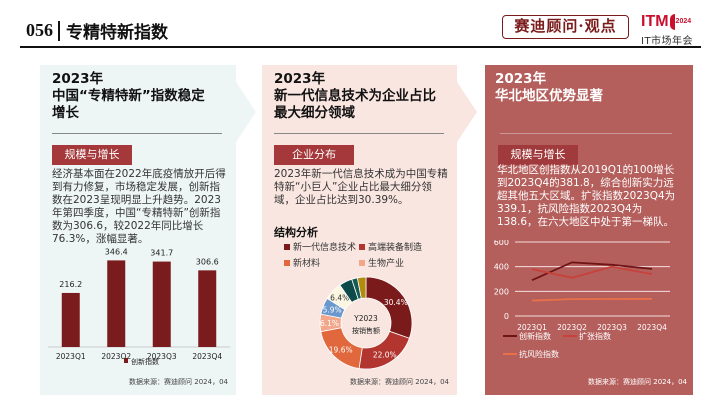  Describe the element at coordinates (207, 261) in the screenshot. I see `bar-value-label: 306.6` at that location.